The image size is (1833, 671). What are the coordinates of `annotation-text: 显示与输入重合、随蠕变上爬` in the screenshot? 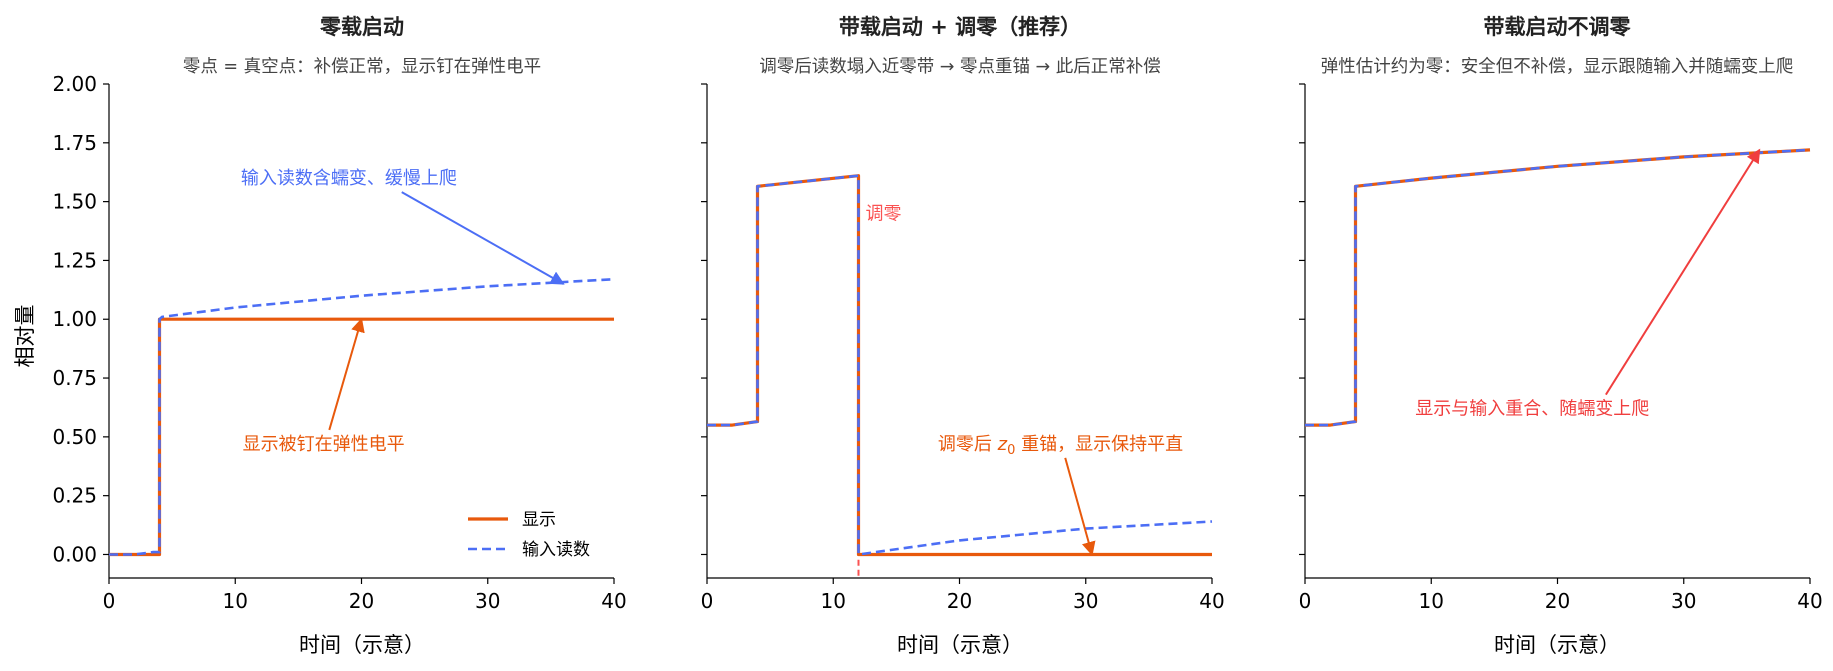 It's located at (1532, 409).